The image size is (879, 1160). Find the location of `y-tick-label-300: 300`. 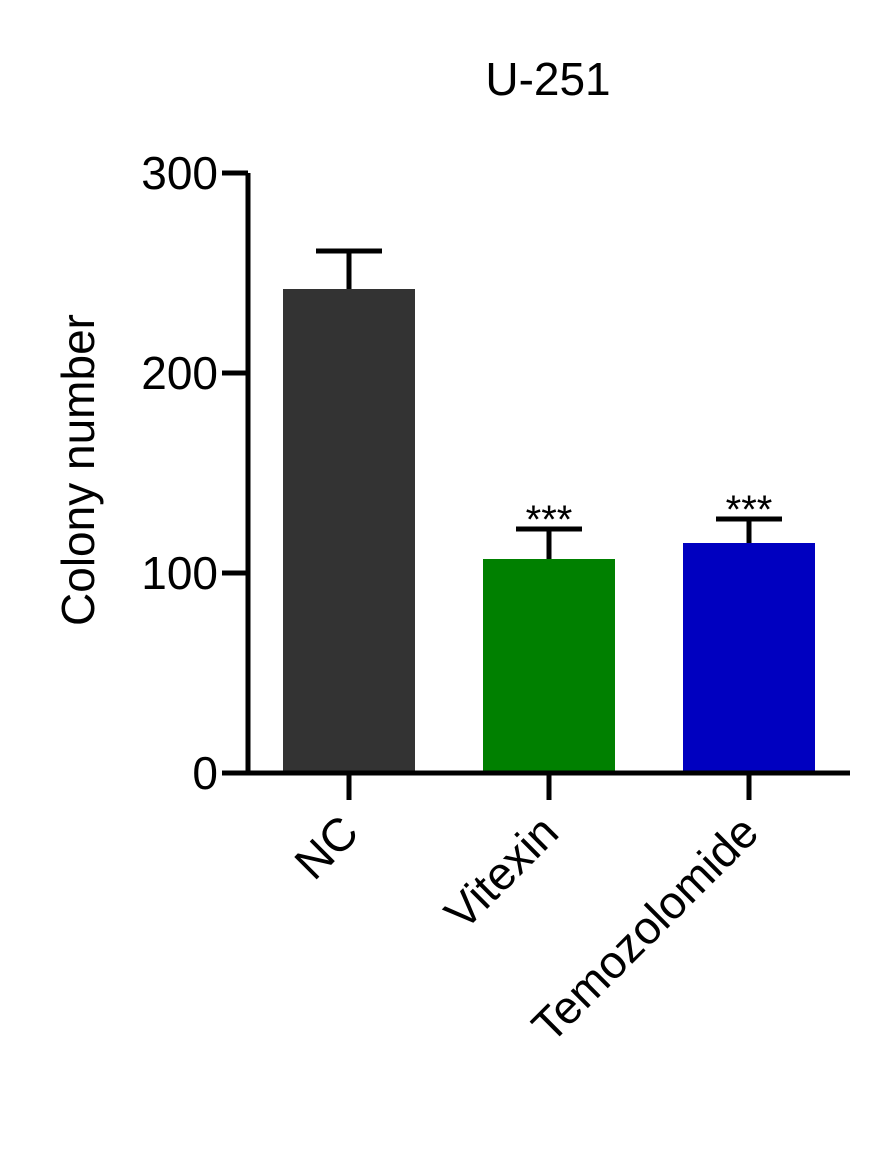

y-tick-label-300: 300 is located at coordinates (179, 173).